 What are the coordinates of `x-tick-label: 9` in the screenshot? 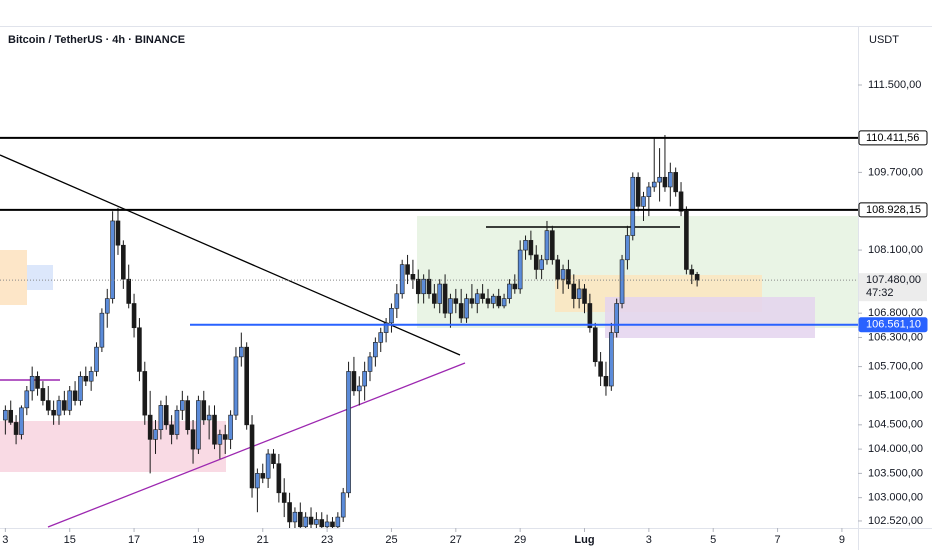 It's located at (842, 540).